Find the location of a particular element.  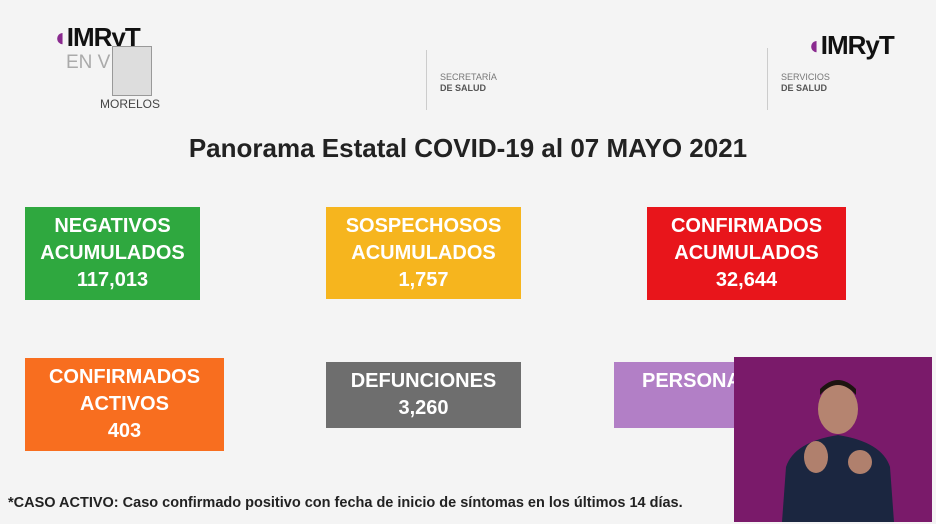

sign-language-interpreter-video is located at coordinates (833, 439).